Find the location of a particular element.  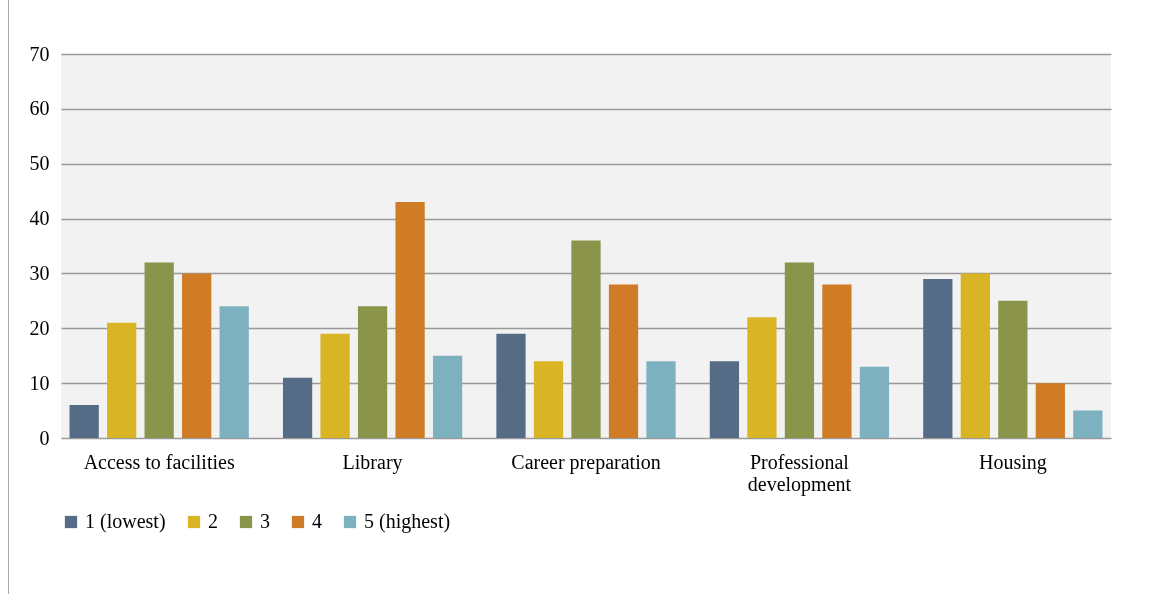

x-tick-label: Library is located at coordinates (372, 462).